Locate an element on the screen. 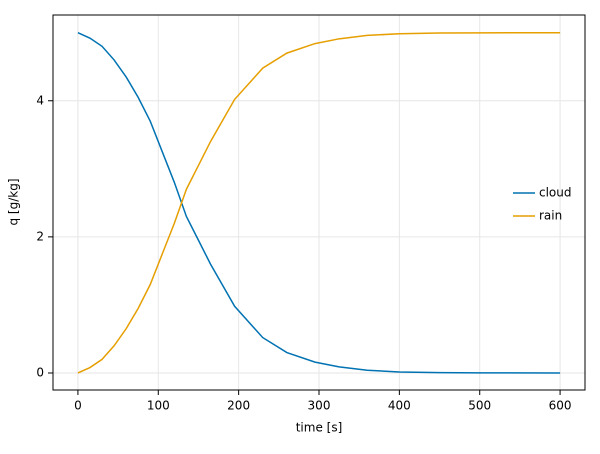  x-tick-label: 0 is located at coordinates (78, 406).